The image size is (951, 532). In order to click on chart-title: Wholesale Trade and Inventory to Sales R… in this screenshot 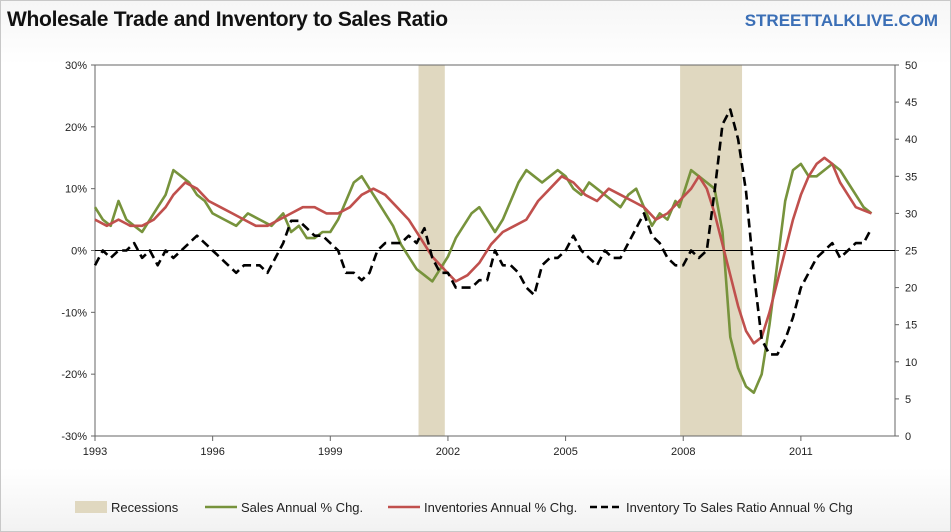, I will do `click(227, 19)`.